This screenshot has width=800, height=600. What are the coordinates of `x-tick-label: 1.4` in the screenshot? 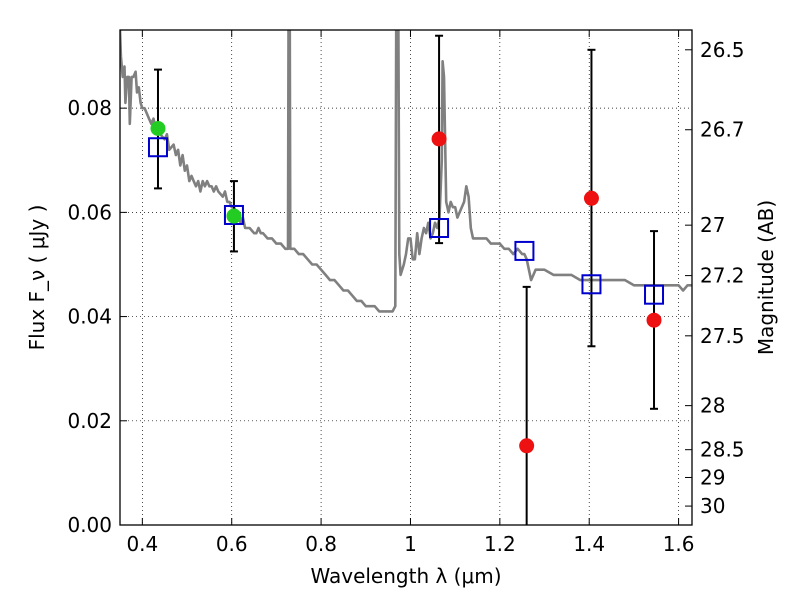 It's located at (589, 544).